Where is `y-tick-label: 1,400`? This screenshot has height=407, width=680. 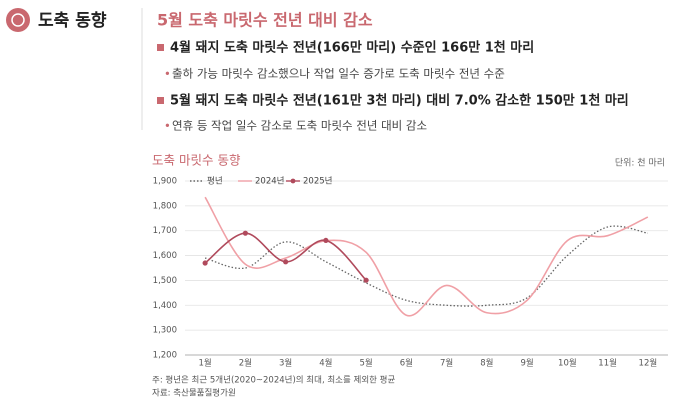
y-tick-label: 1,400 is located at coordinates (165, 306).